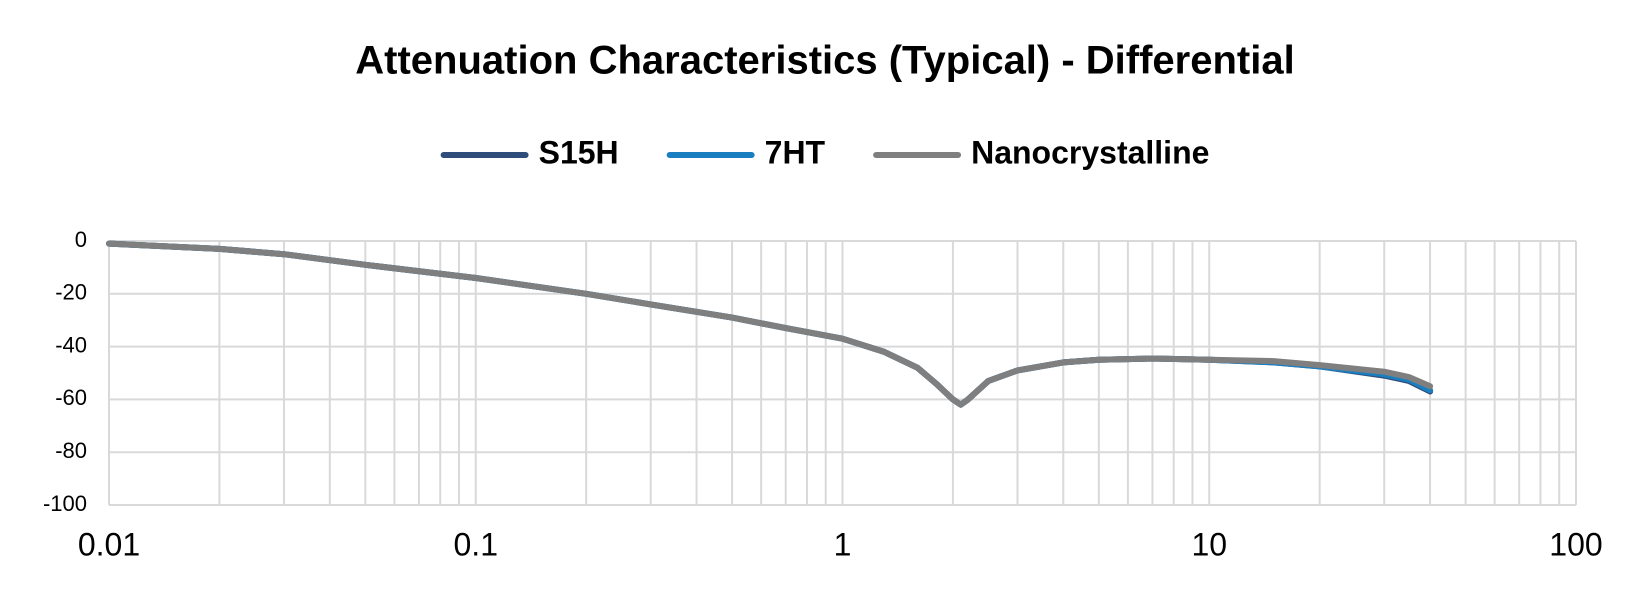  What do you see at coordinates (795, 152) in the screenshot?
I see `legend-label: 7HT` at bounding box center [795, 152].